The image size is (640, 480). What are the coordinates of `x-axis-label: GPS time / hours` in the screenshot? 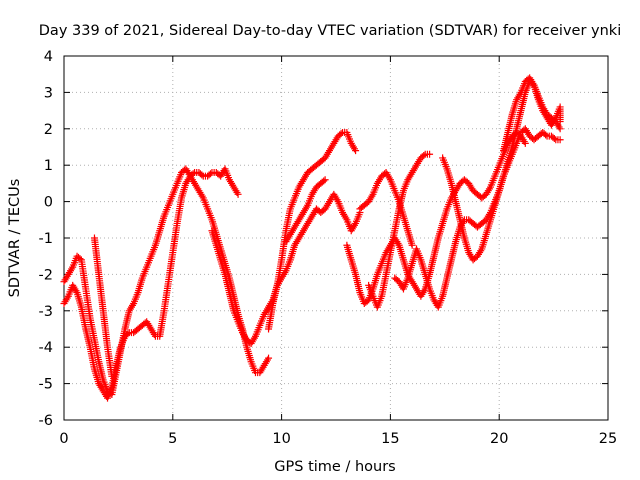 It's located at (334, 467).